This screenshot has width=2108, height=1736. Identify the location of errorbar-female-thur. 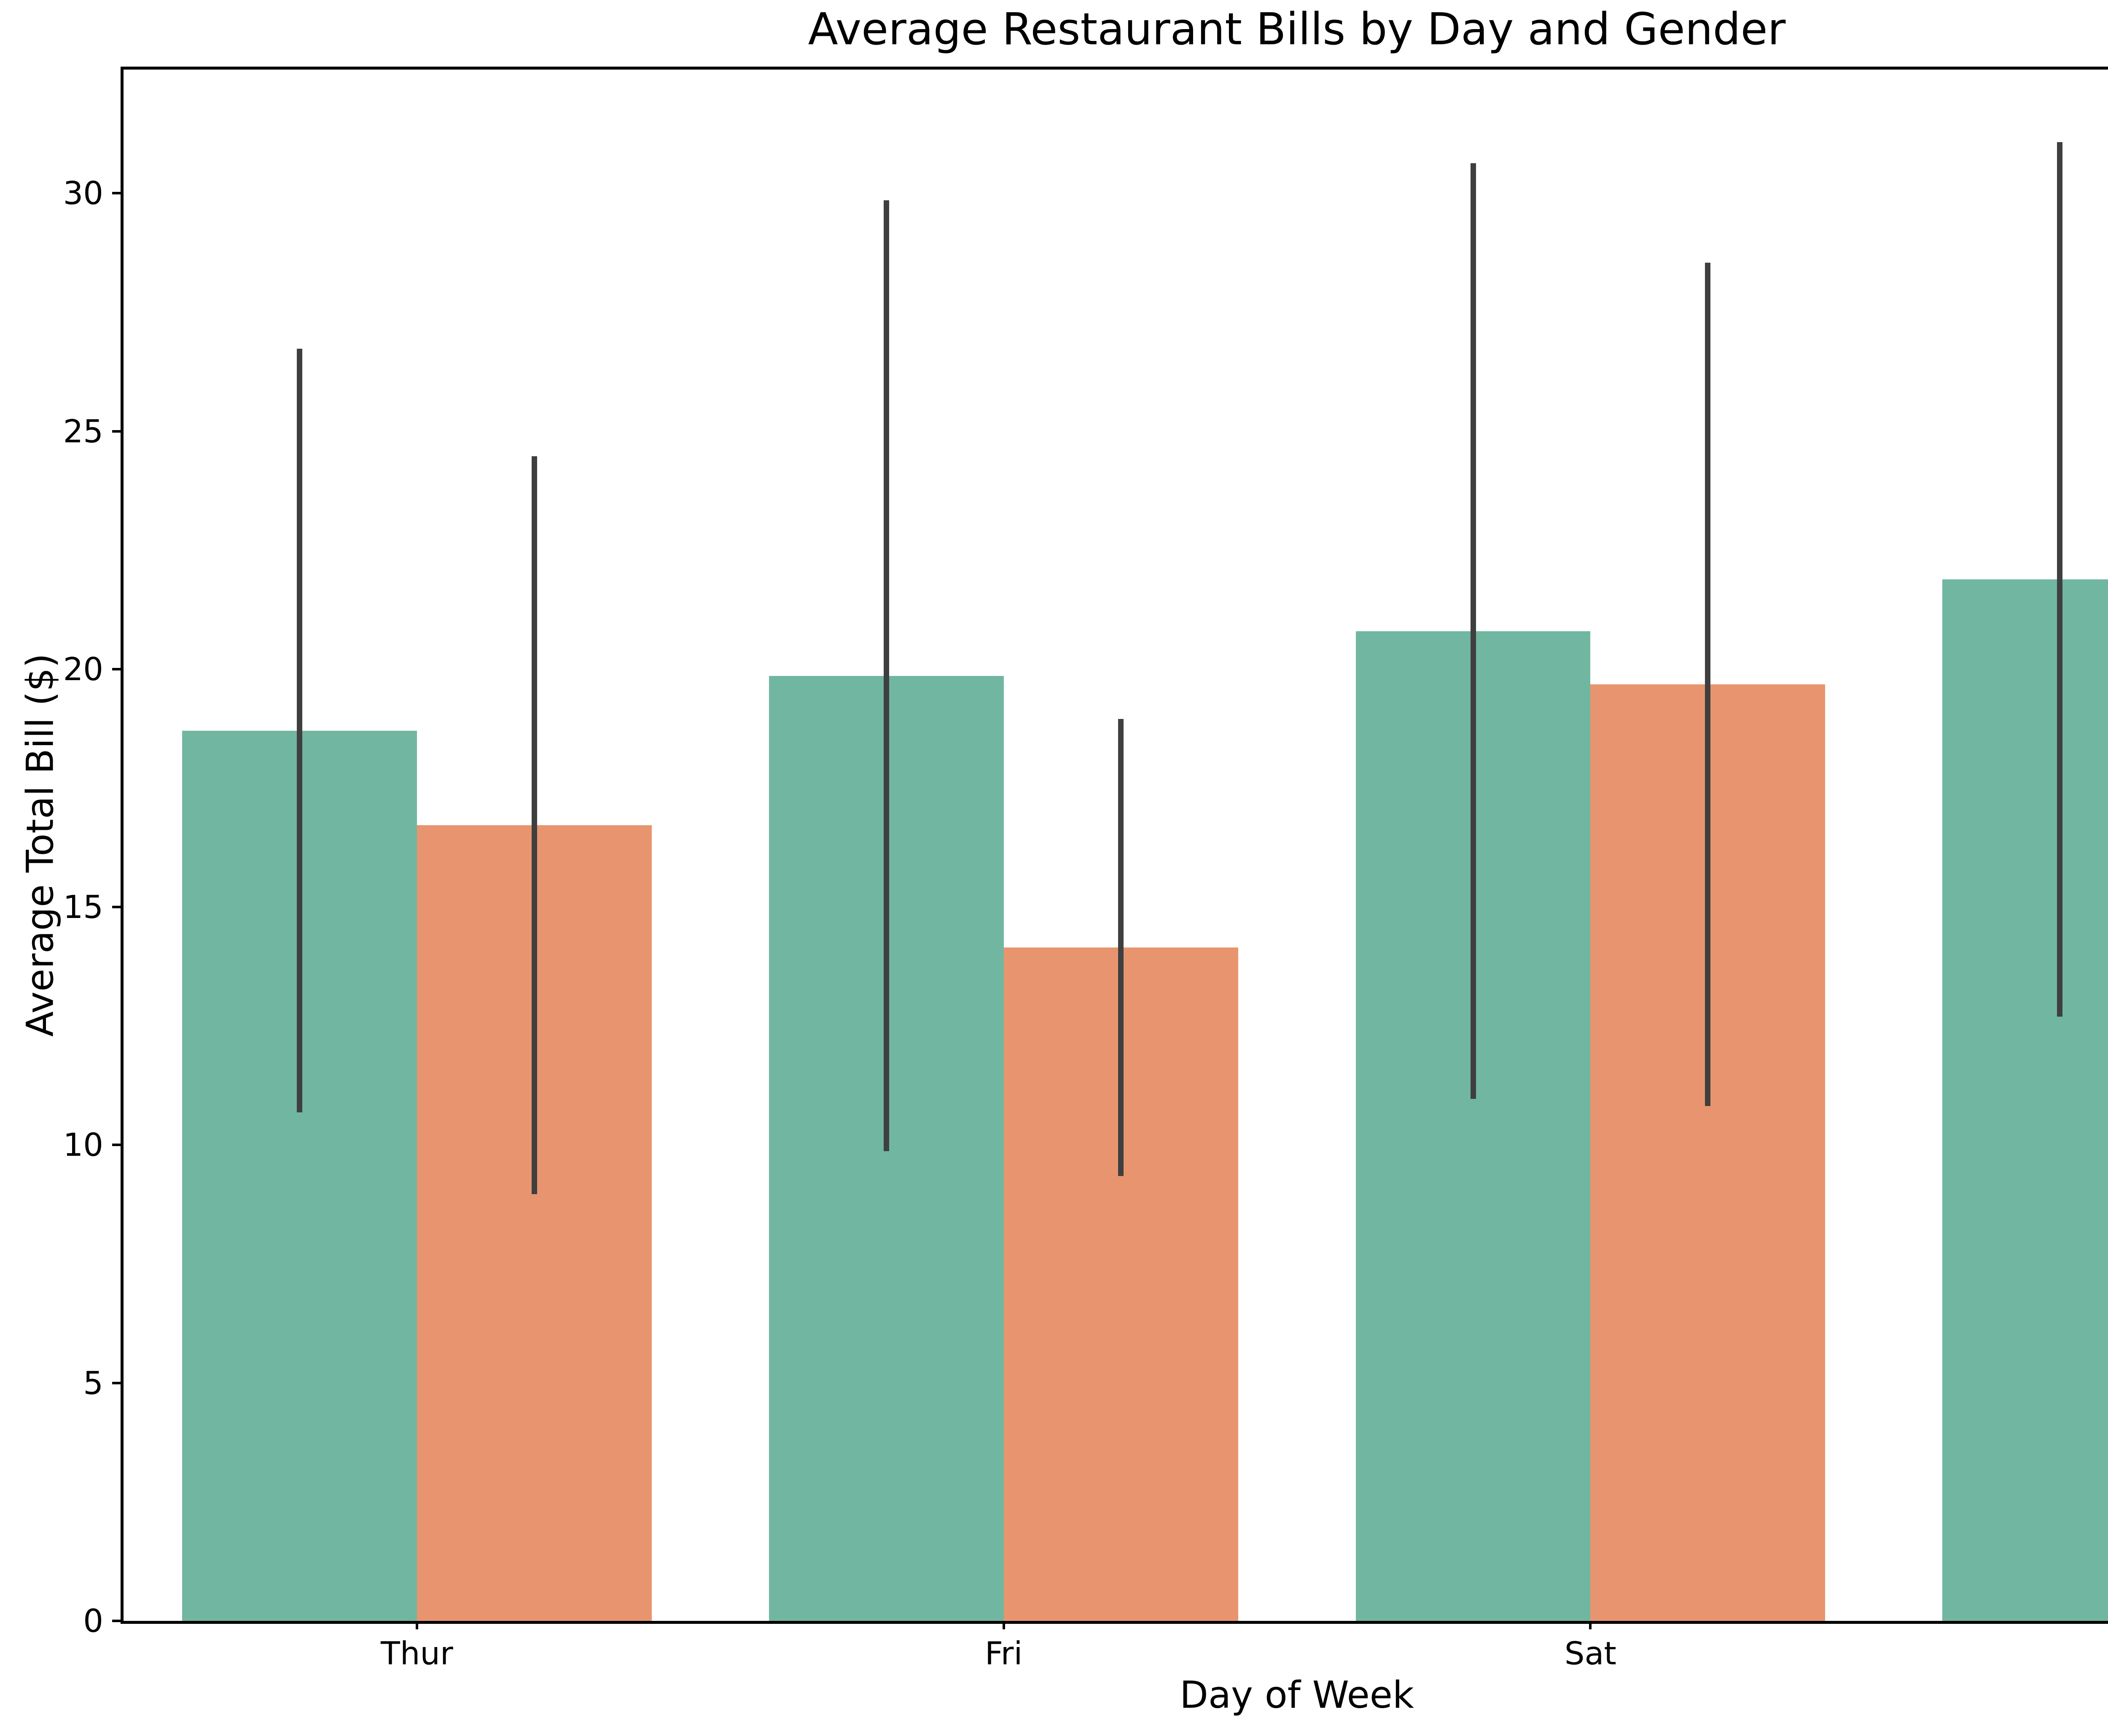
(534, 825).